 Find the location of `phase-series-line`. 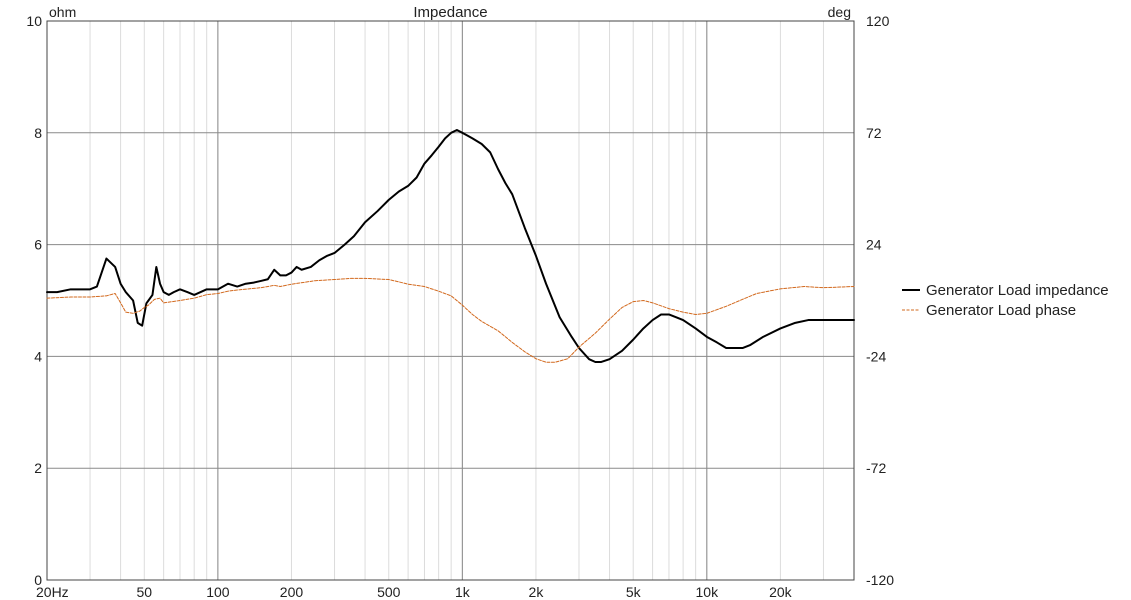

phase-series-line is located at coordinates (450, 320).